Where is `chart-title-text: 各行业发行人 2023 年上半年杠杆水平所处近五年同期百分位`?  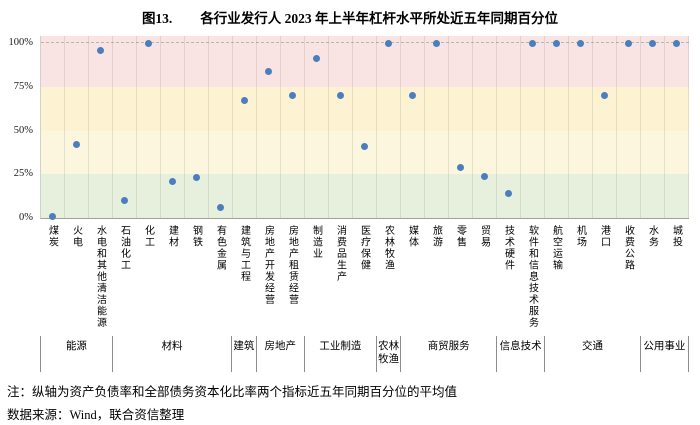 chart-title-text: 各行业发行人 2023 年上半年杠杆水平所处近五年同期百分位 is located at coordinates (379, 18).